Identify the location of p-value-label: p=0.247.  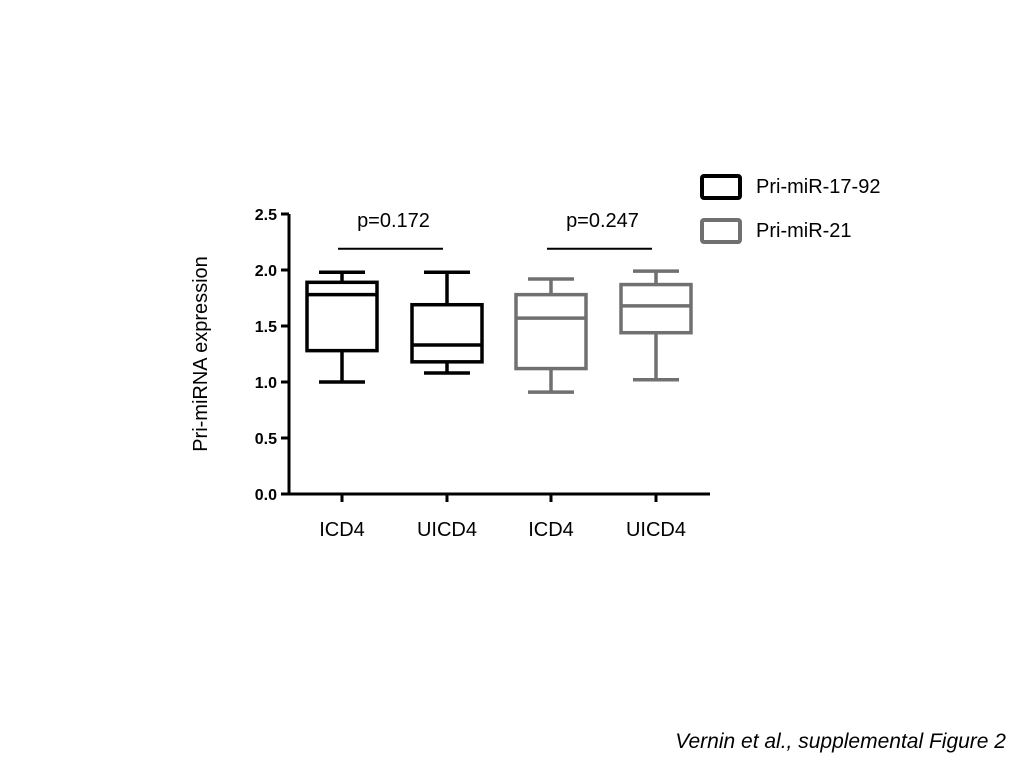
(602, 221).